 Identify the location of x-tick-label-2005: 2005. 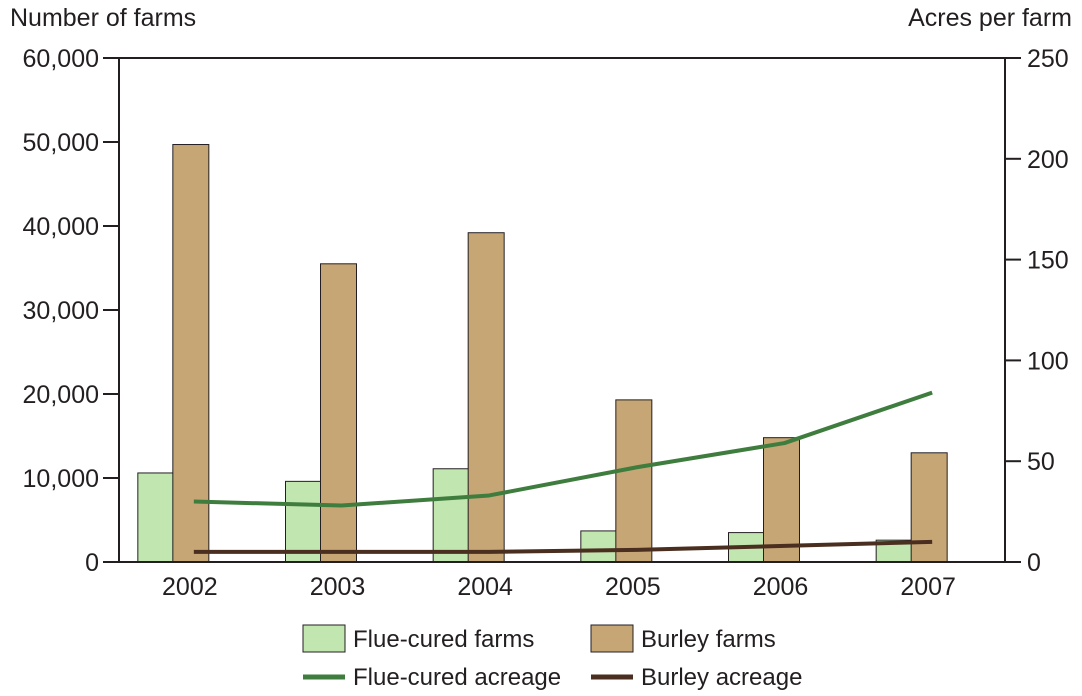
(633, 587).